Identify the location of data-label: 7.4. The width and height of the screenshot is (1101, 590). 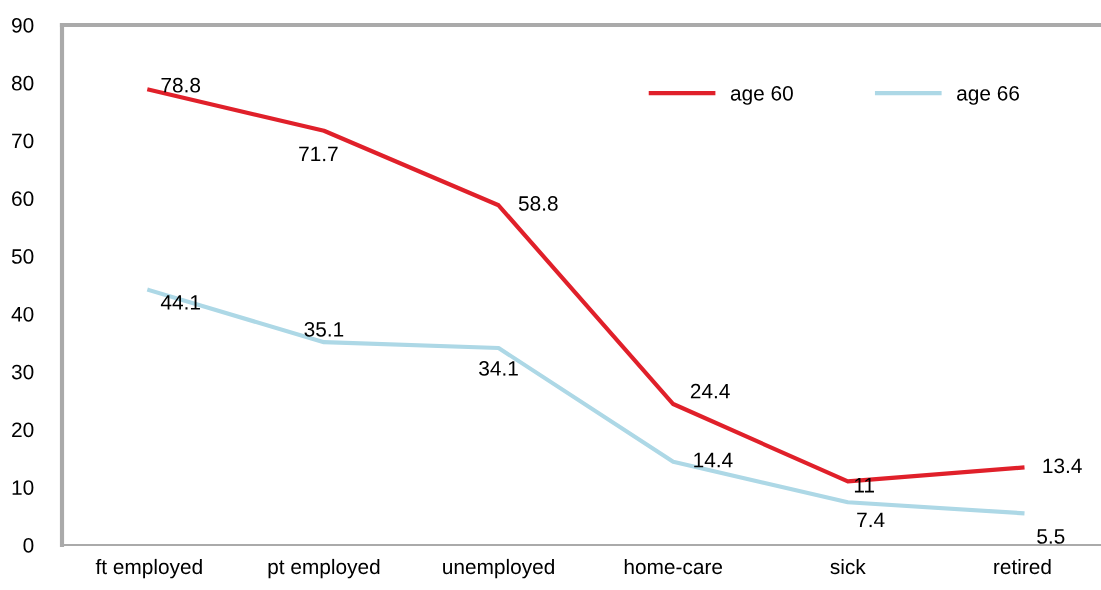
(871, 520).